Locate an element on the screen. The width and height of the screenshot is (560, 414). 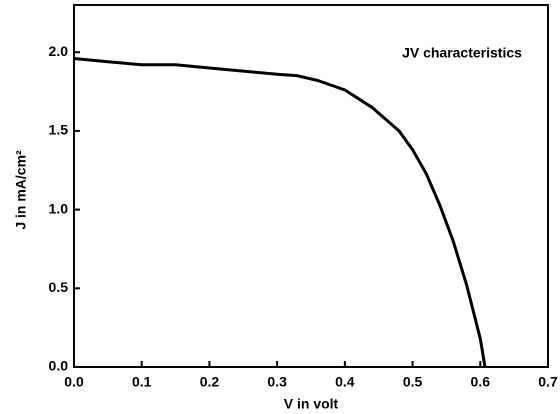
x-axis-label: V in volt is located at coordinates (311, 404).